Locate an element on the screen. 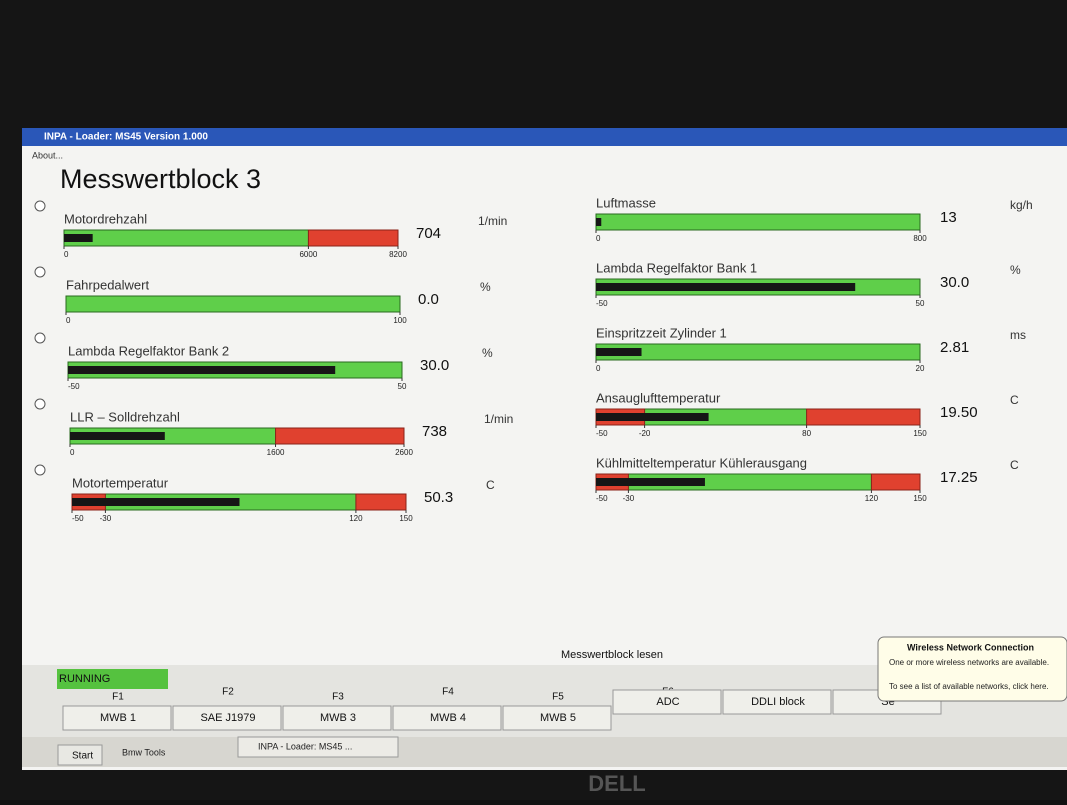  key-label: MWB 3 is located at coordinates (338, 718).